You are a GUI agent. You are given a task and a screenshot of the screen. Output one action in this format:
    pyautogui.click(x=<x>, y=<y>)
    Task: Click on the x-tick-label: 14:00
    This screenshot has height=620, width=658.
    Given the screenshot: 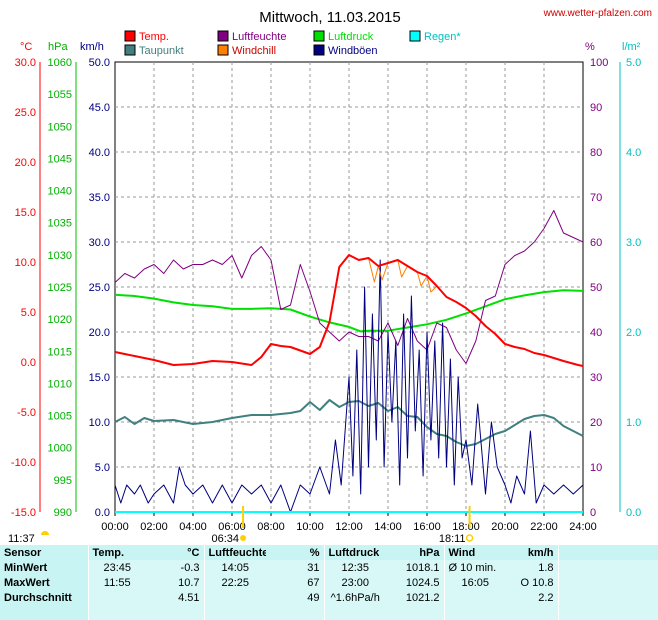 What is the action you would take?
    pyautogui.click(x=388, y=527)
    